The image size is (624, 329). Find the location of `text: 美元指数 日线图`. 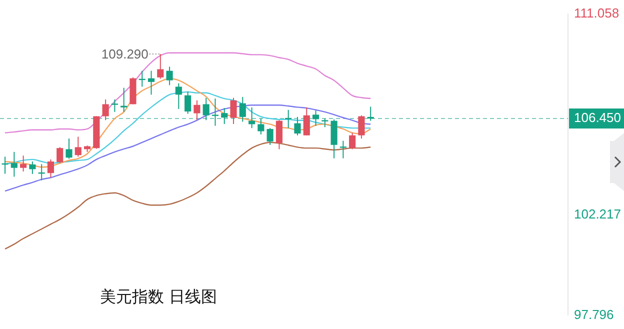

text: 美元指数 日线图 is located at coordinates (159, 297).